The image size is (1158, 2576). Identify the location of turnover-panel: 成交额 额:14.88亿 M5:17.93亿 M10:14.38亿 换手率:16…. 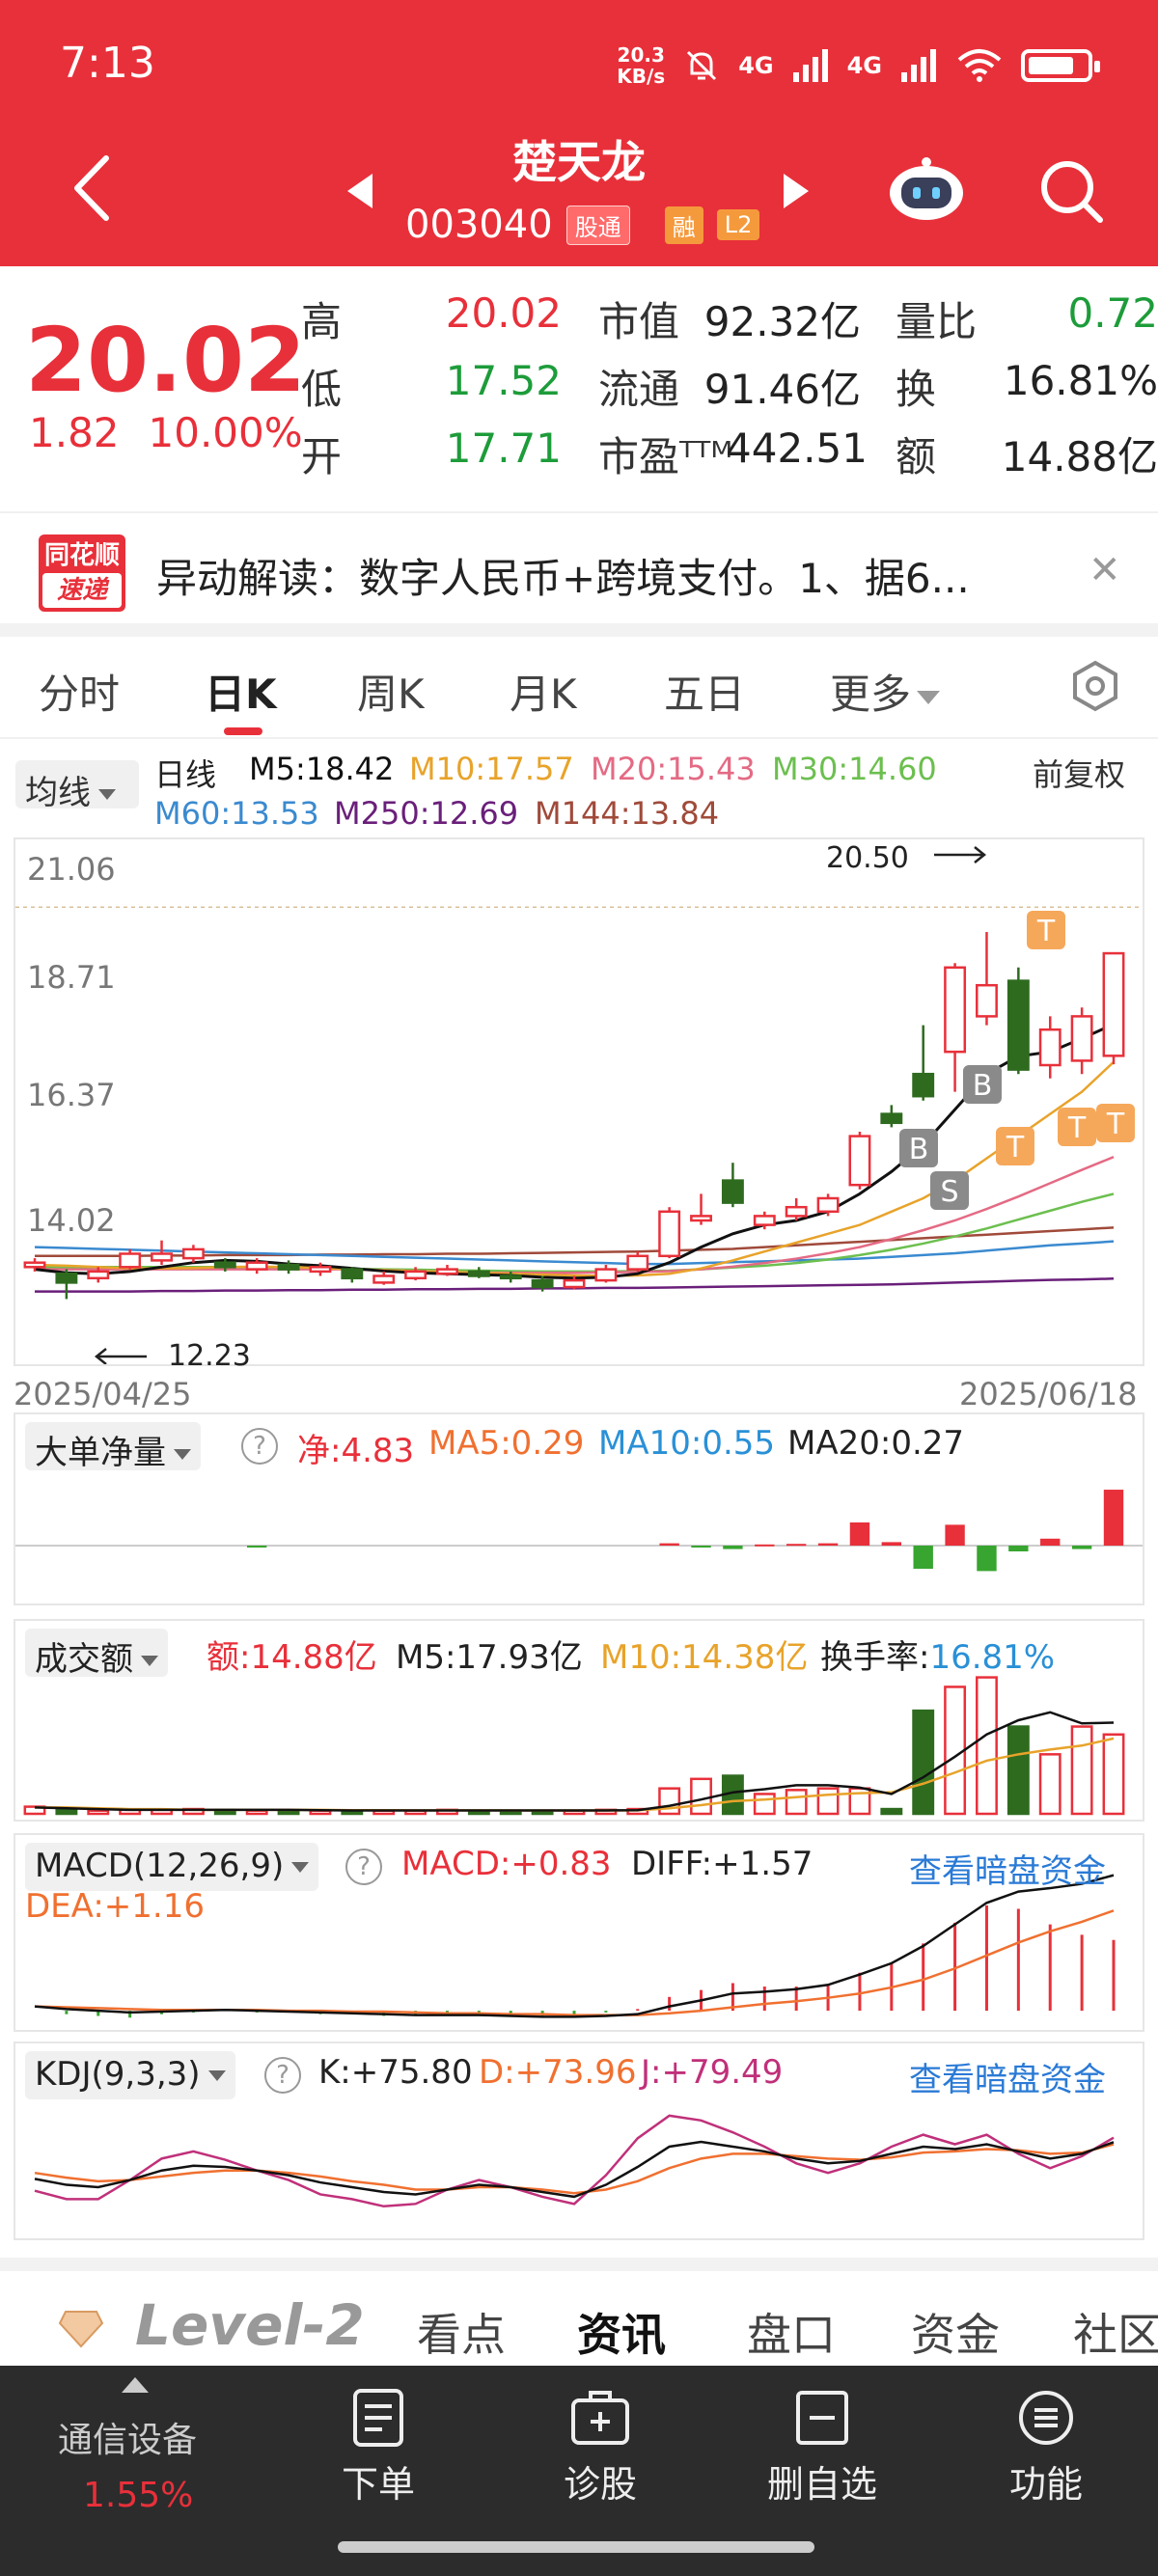
(579, 1721).